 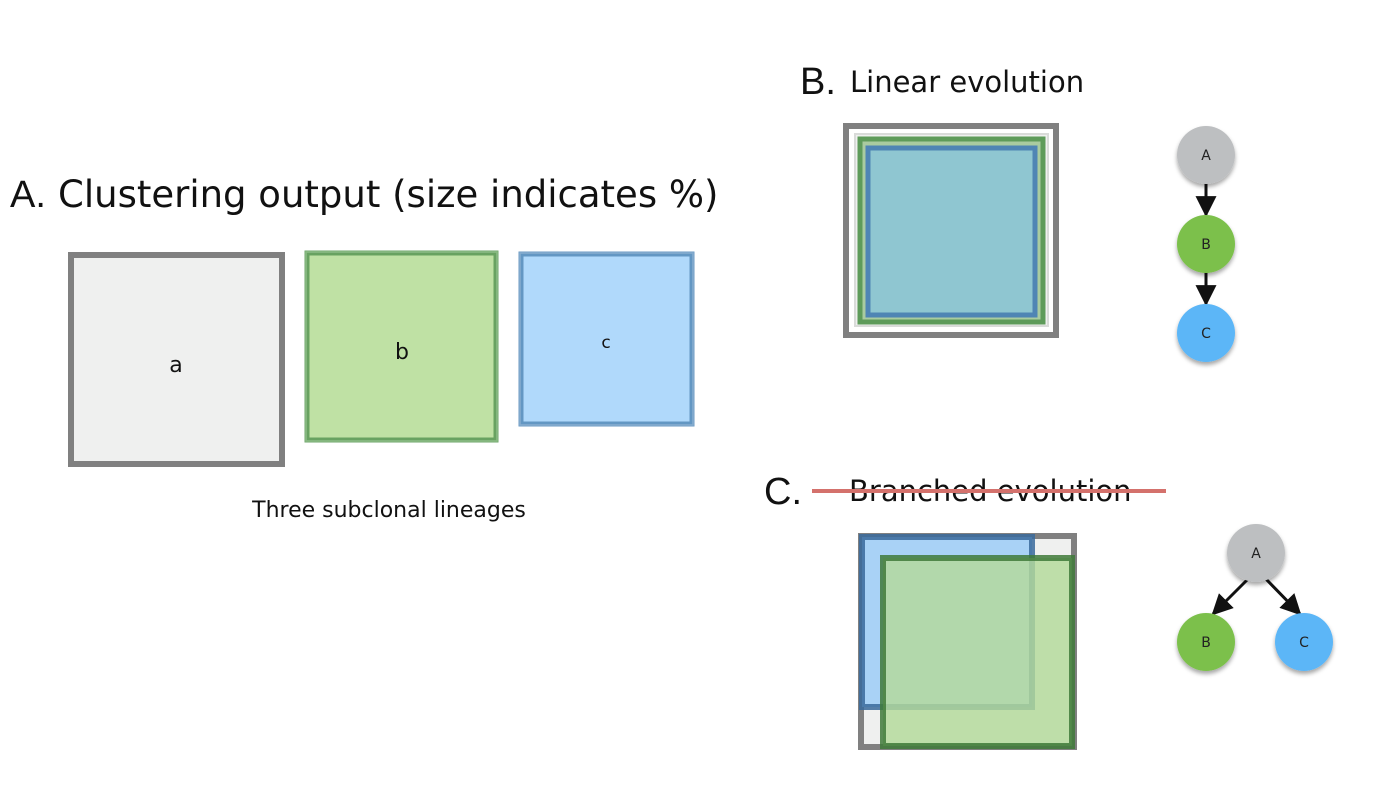 I want to click on cluster-box-b: b, so click(x=401, y=346).